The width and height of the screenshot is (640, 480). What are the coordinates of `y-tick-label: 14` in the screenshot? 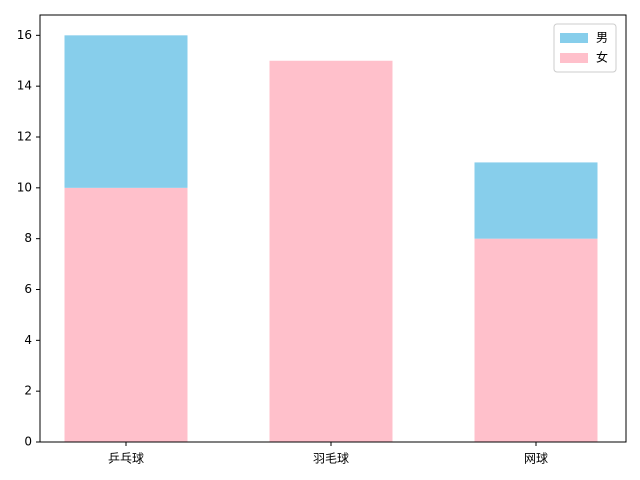 It's located at (24, 86).